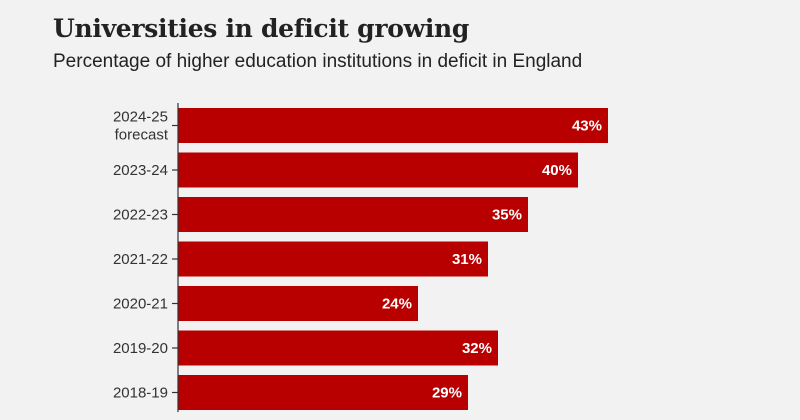 Image resolution: width=800 pixels, height=420 pixels. Describe the element at coordinates (140, 393) in the screenshot. I see `category-label: 2018-19` at that location.